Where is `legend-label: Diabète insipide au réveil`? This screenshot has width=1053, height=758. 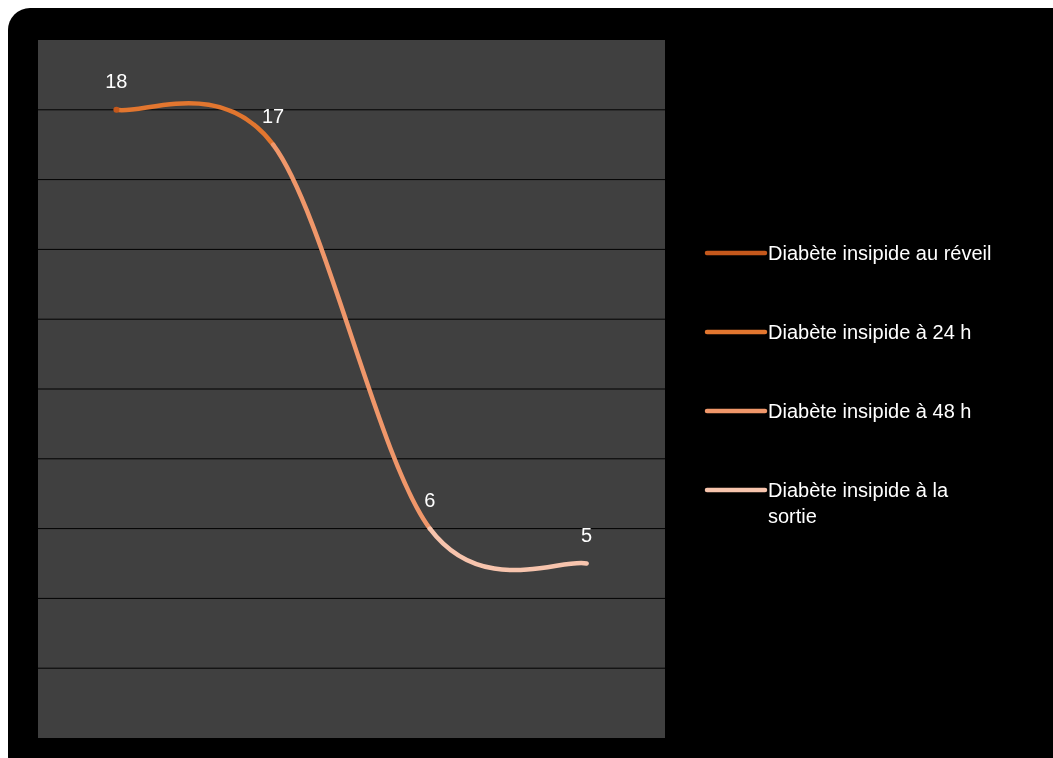
legend-label: Diabète insipide au réveil is located at coordinates (880, 253).